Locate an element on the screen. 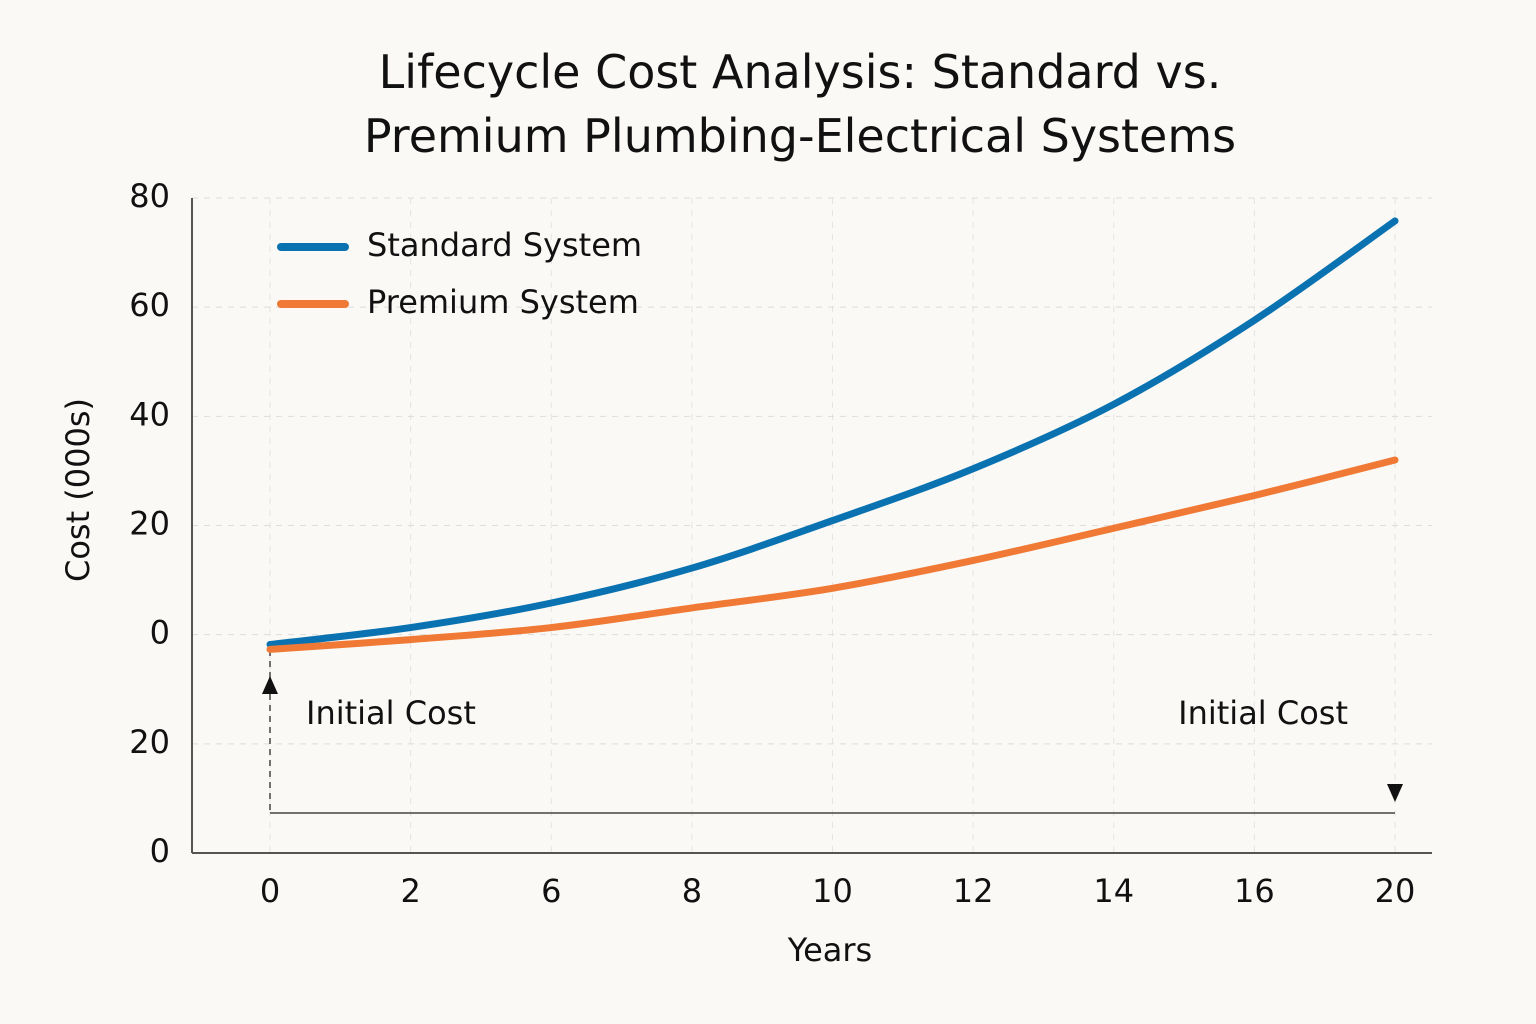 The width and height of the screenshot is (1536, 1024). legend-label: Standard System is located at coordinates (504, 245).